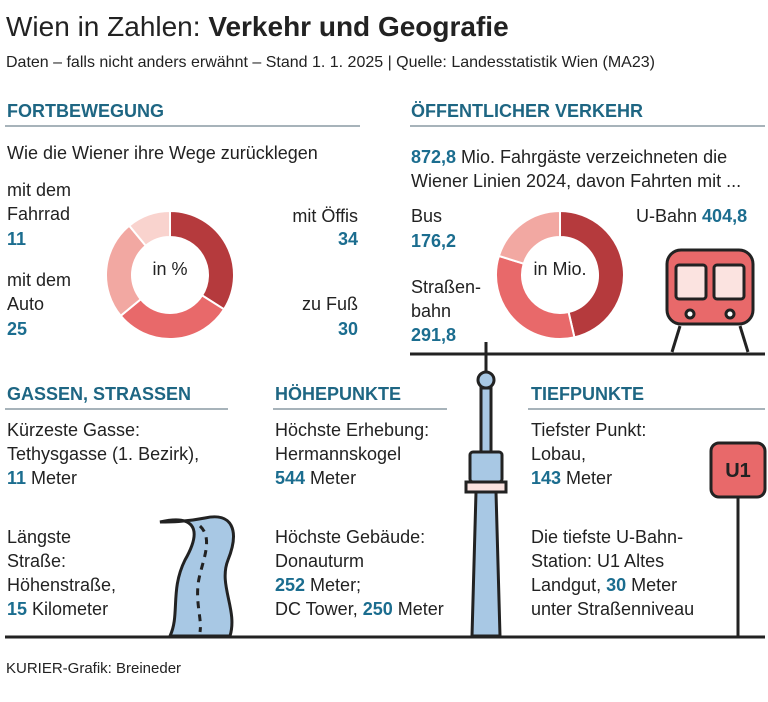 The image size is (768, 702). I want to click on legend-label: U-Bahn 404,8, so click(691, 216).